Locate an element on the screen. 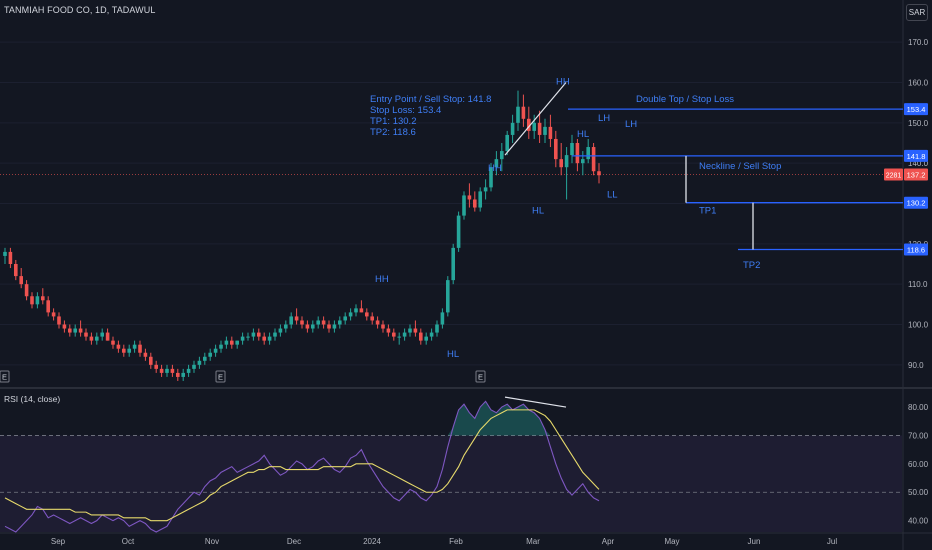  price-level-badge-label: 130.2 is located at coordinates (916, 203).